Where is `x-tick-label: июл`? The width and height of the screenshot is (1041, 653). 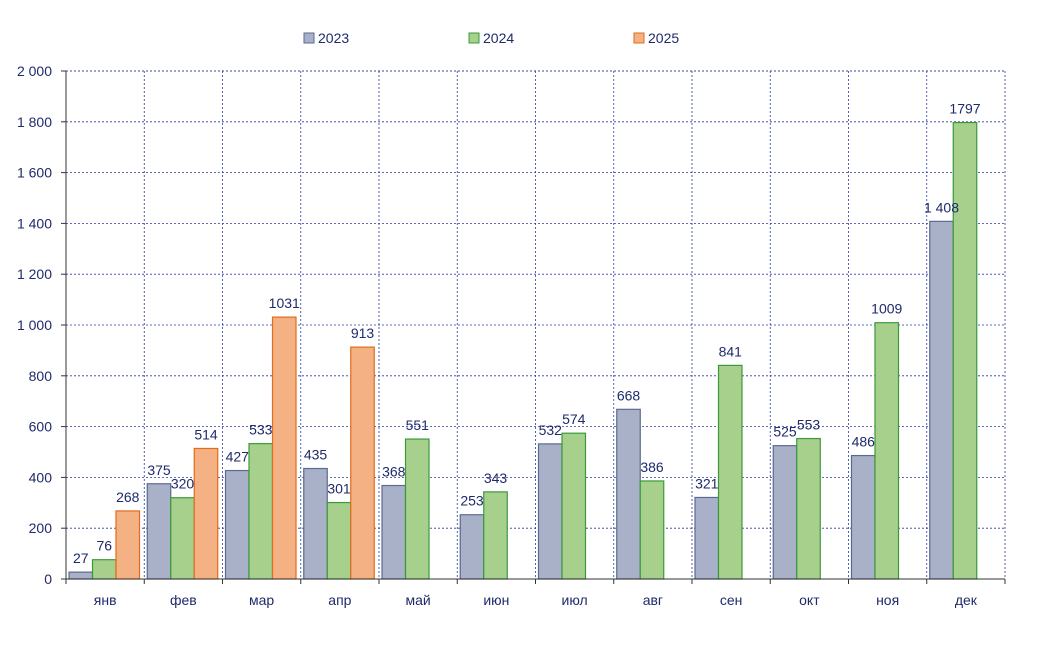
x-tick-label: июл is located at coordinates (575, 600).